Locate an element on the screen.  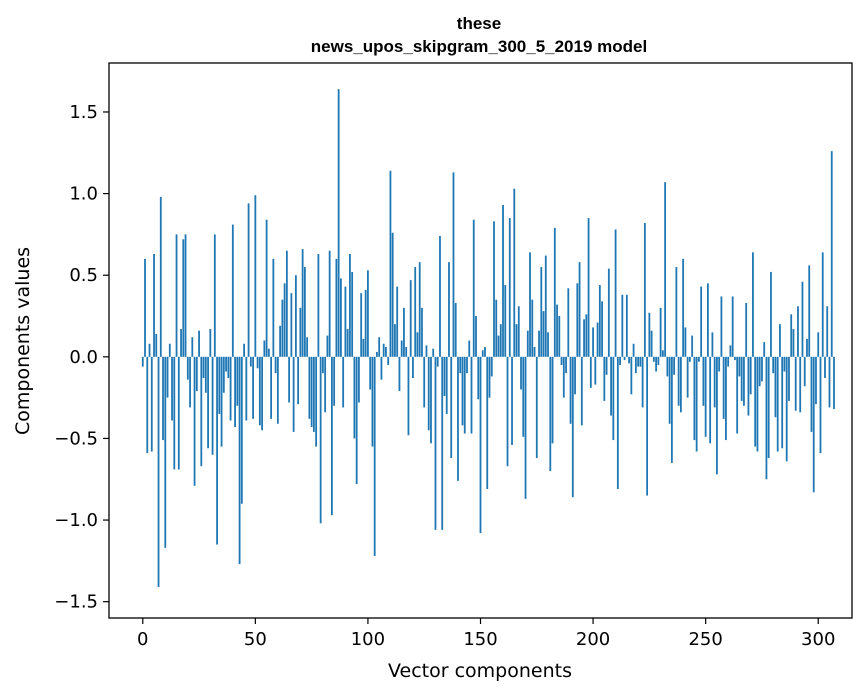
x-tick-label: 200 is located at coordinates (593, 639).